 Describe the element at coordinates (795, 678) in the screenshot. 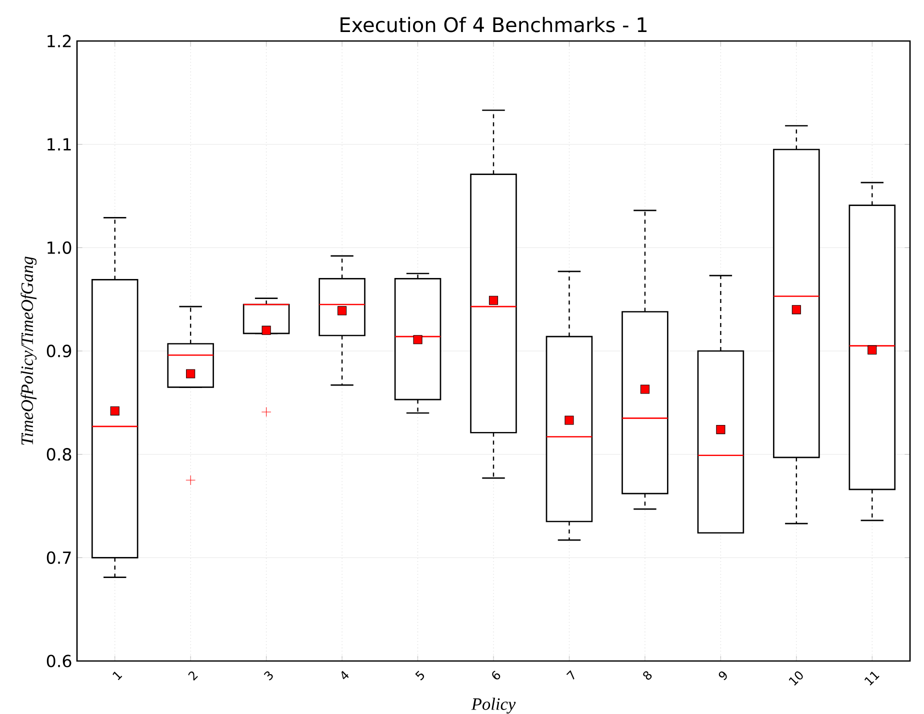

I see `x-tick-label: 10` at that location.